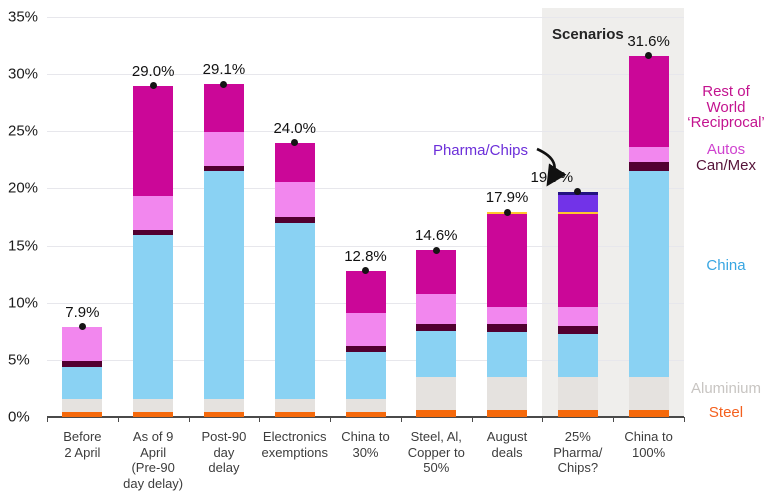  Describe the element at coordinates (726, 388) in the screenshot. I see `legend-item-aluminium: Aluminium` at that location.